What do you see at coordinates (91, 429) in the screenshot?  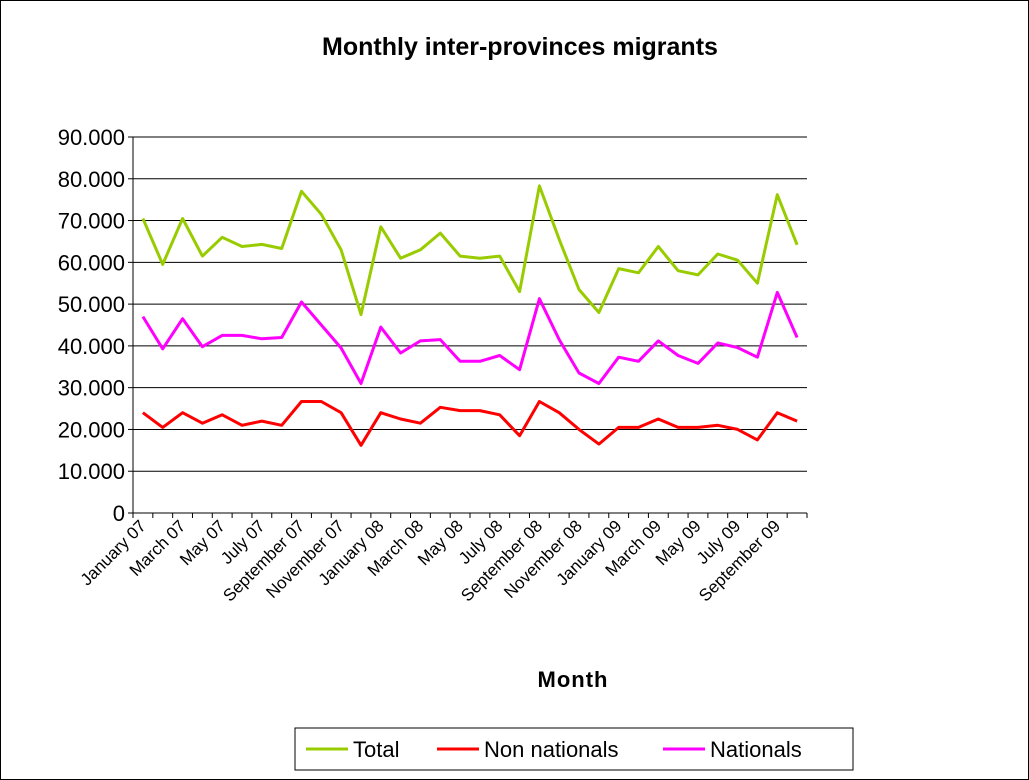 I see `y-tick-label: 20.000` at bounding box center [91, 429].